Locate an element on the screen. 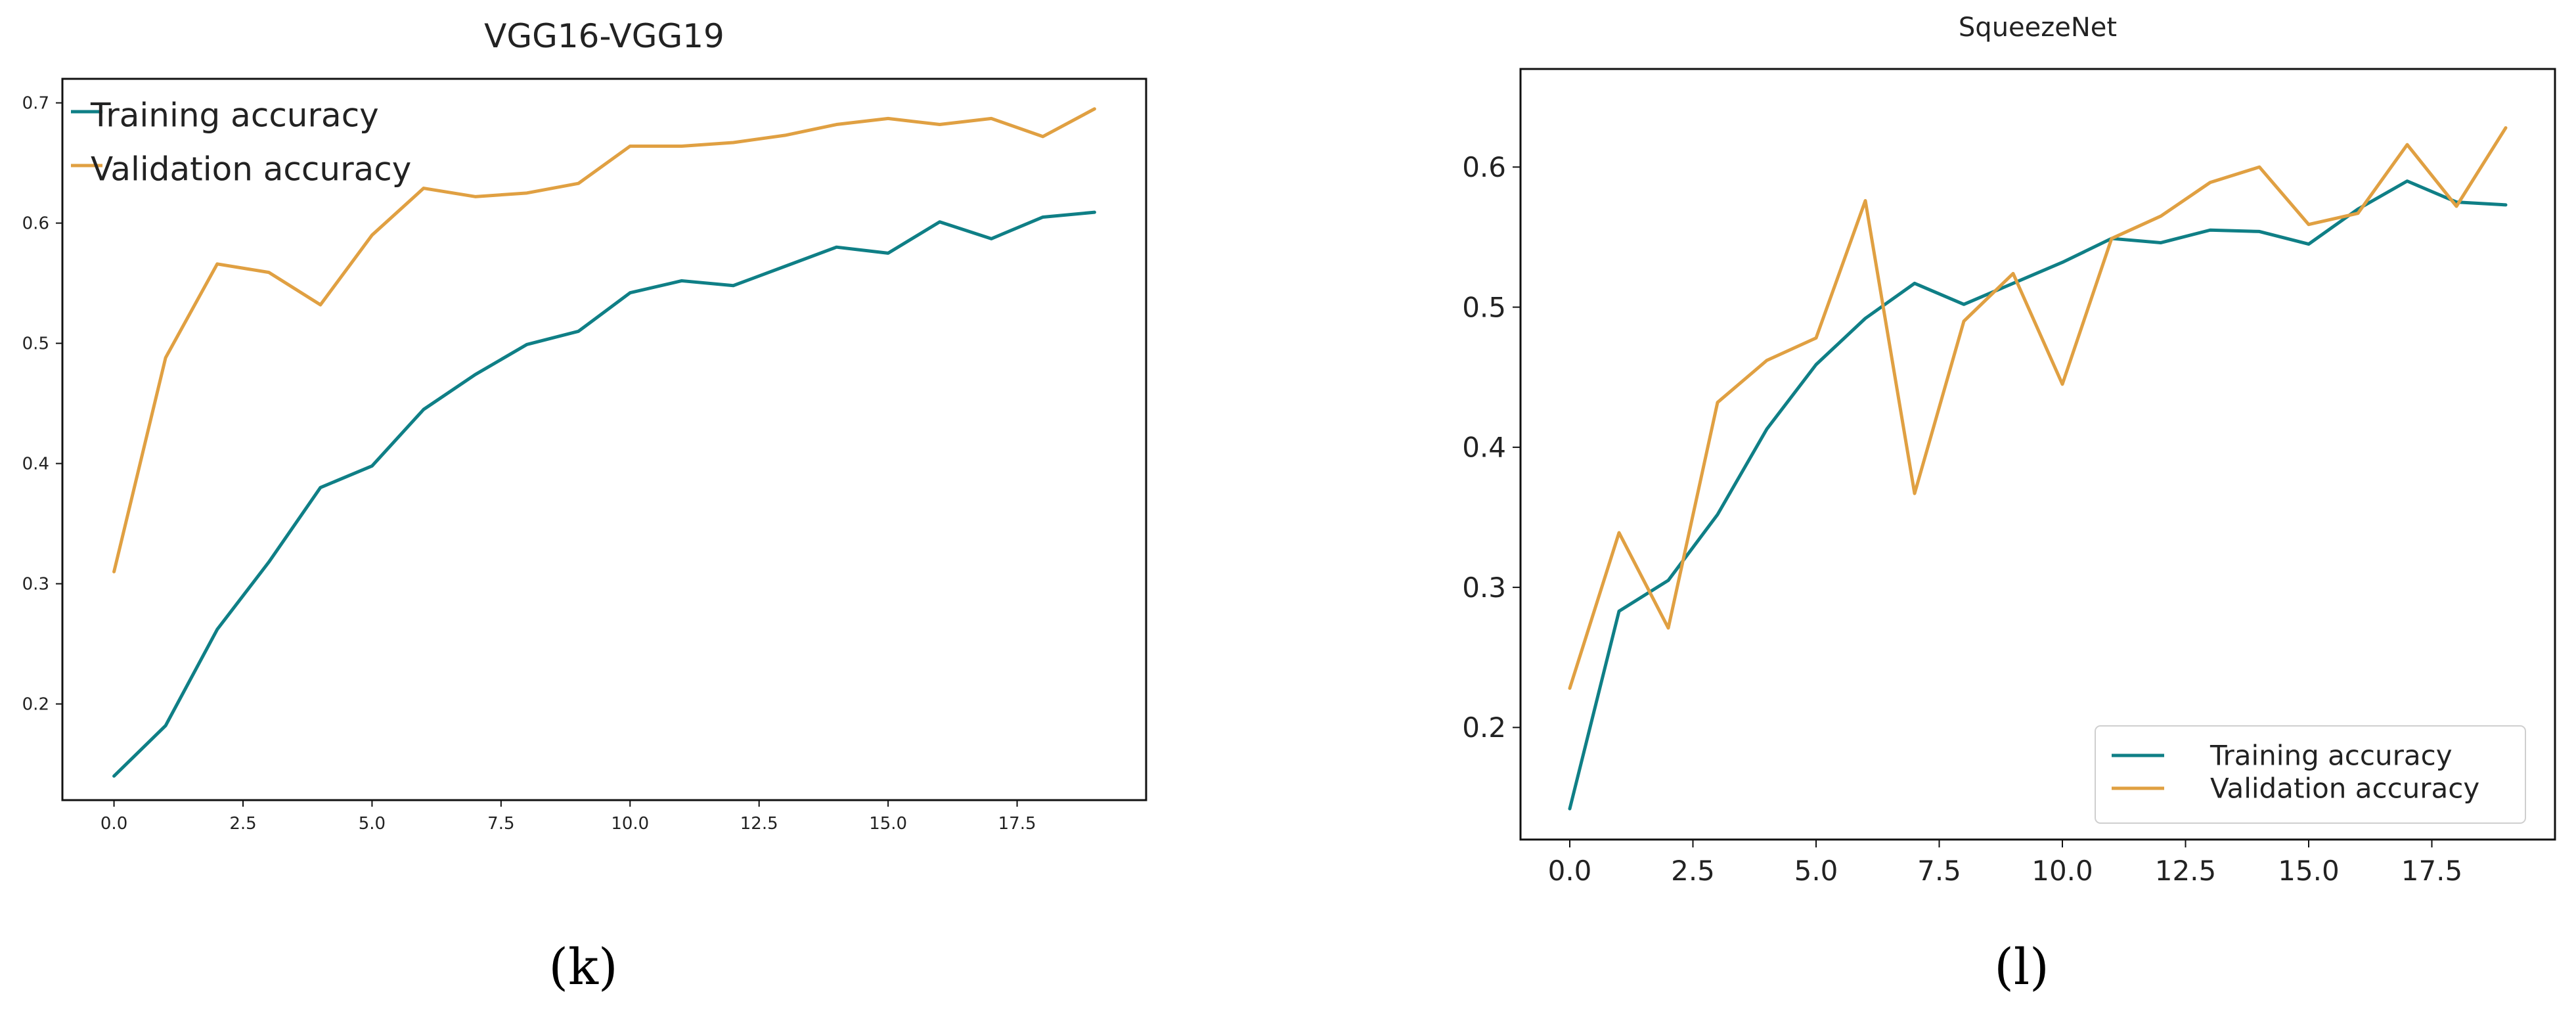 The image size is (2576, 1011). chart-title: VGG16-VGG19 is located at coordinates (604, 36).